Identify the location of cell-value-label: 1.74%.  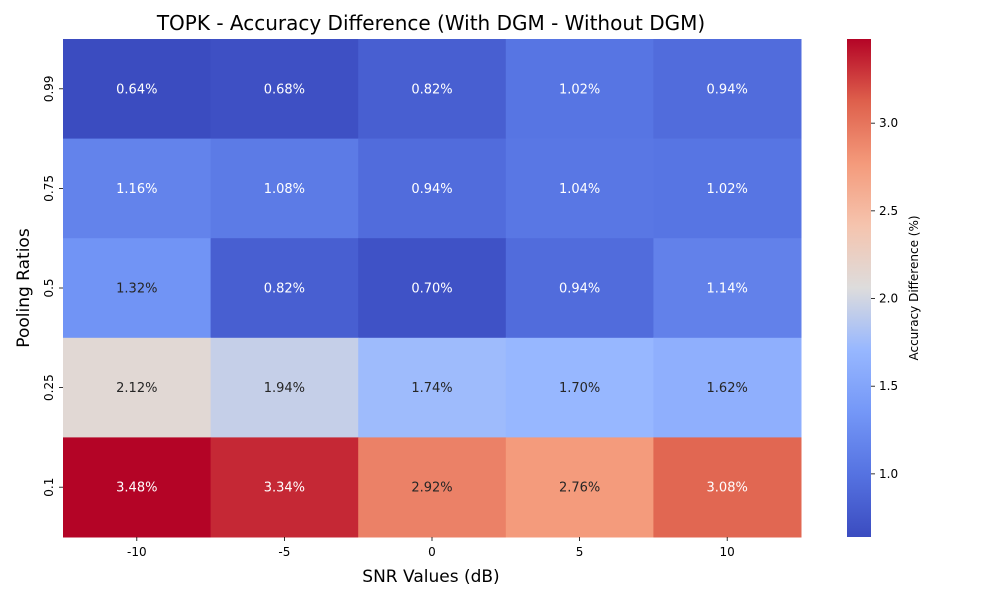
(431, 388).